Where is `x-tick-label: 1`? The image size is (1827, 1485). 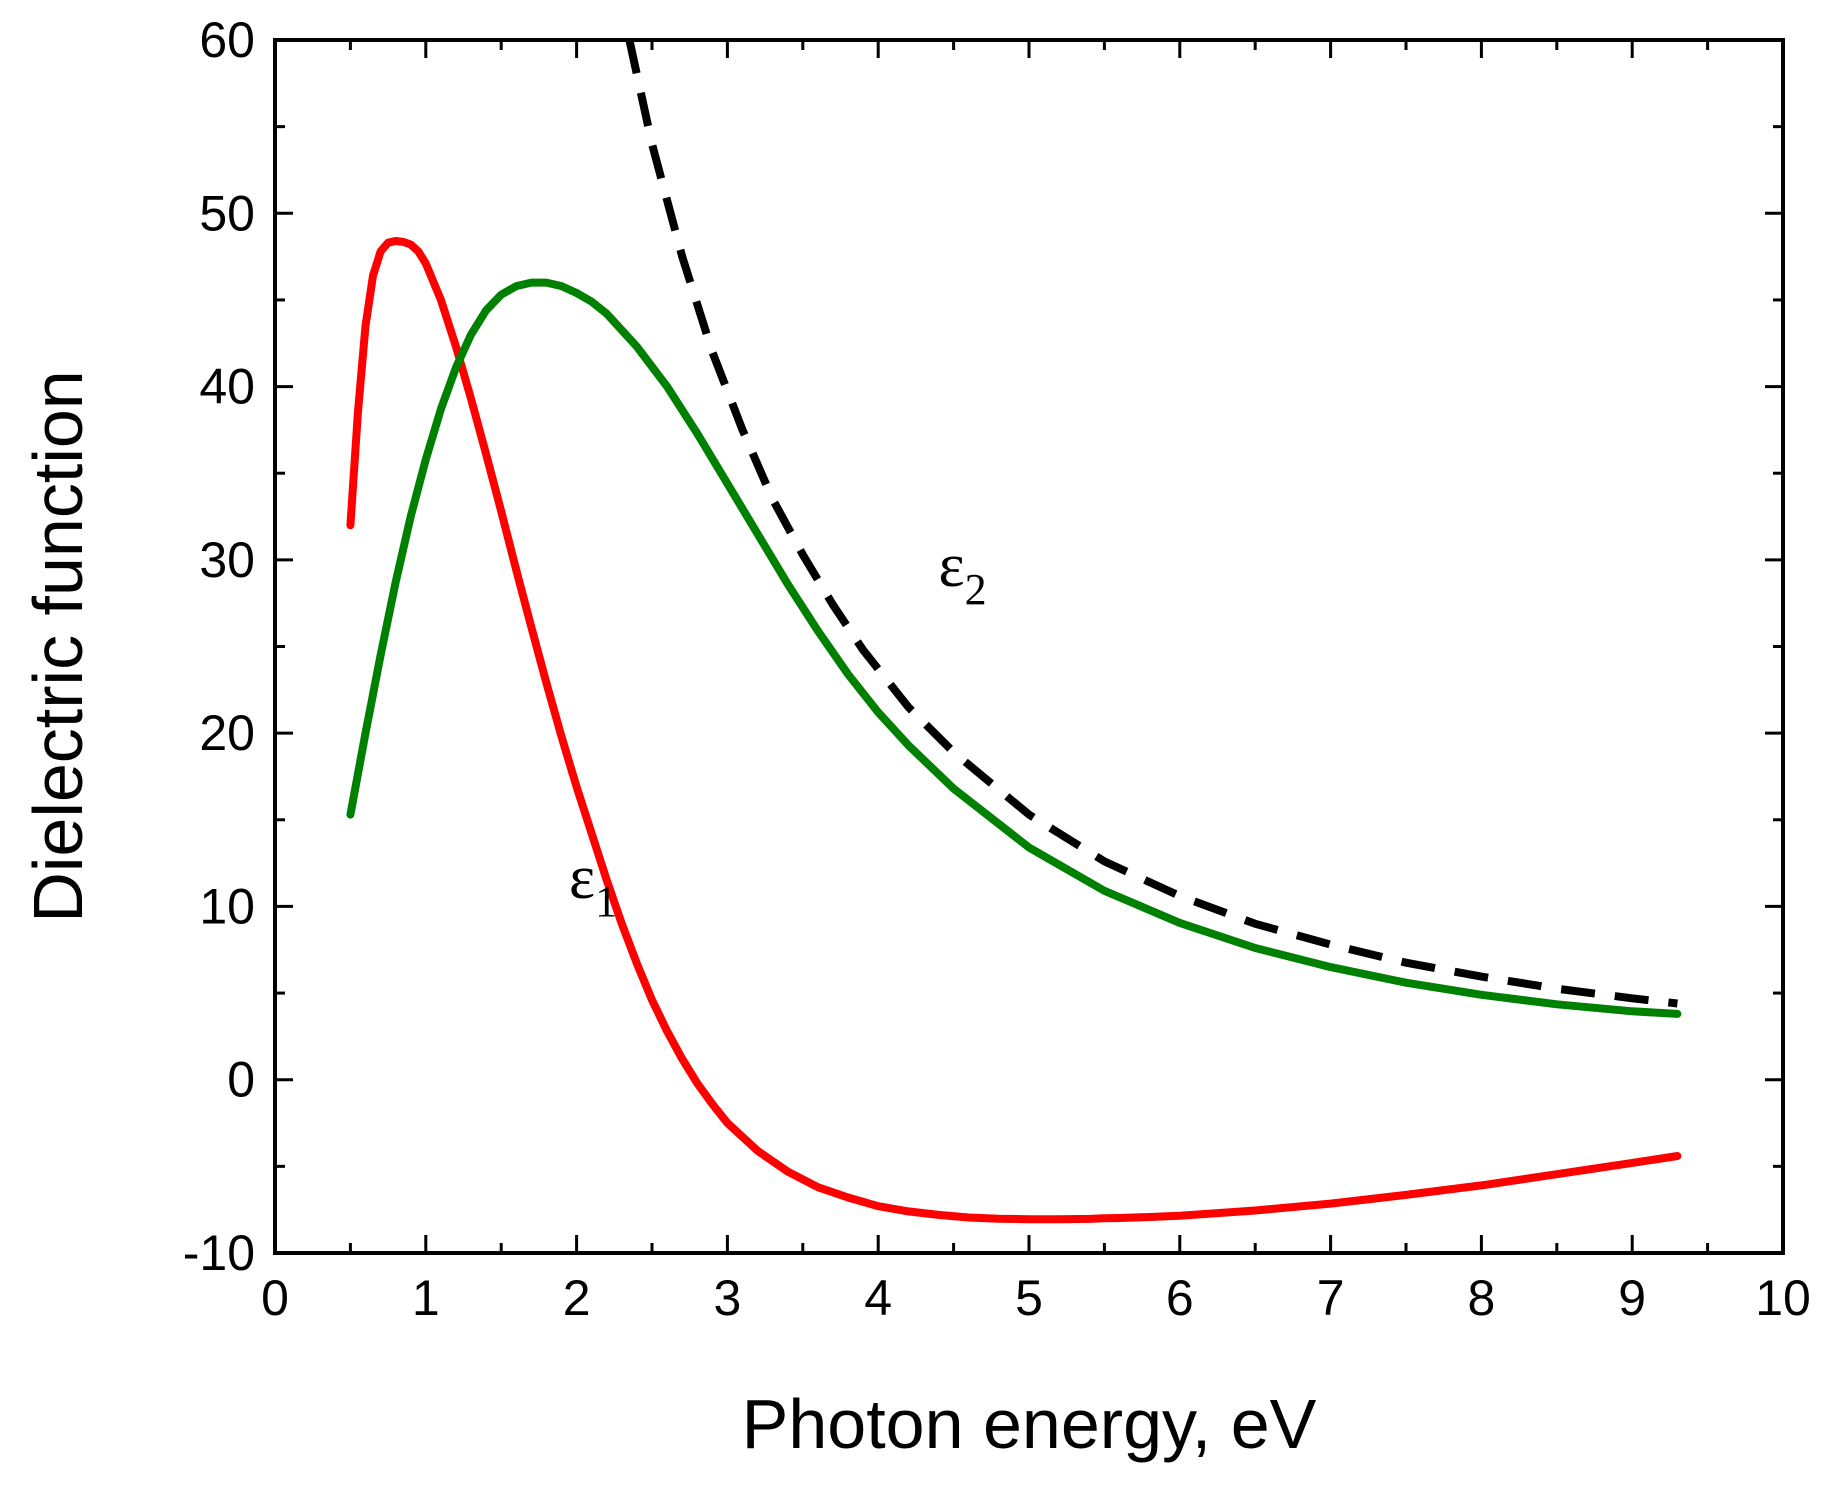 x-tick-label: 1 is located at coordinates (426, 1298).